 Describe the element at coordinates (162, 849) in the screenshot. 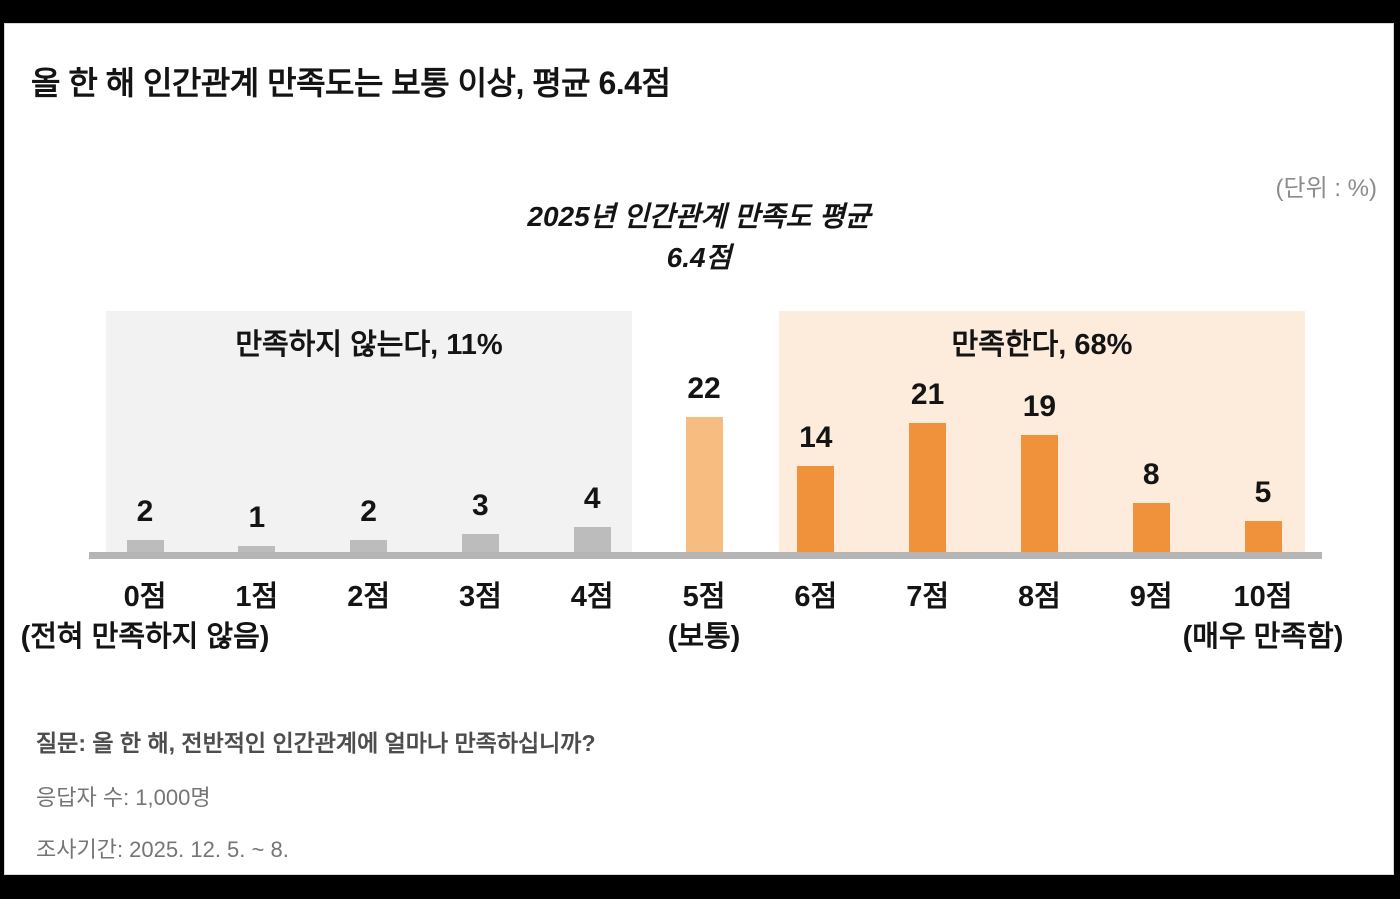

I see `footer-period: 조사기간: 2025. 12. 5. ~ 8.` at that location.